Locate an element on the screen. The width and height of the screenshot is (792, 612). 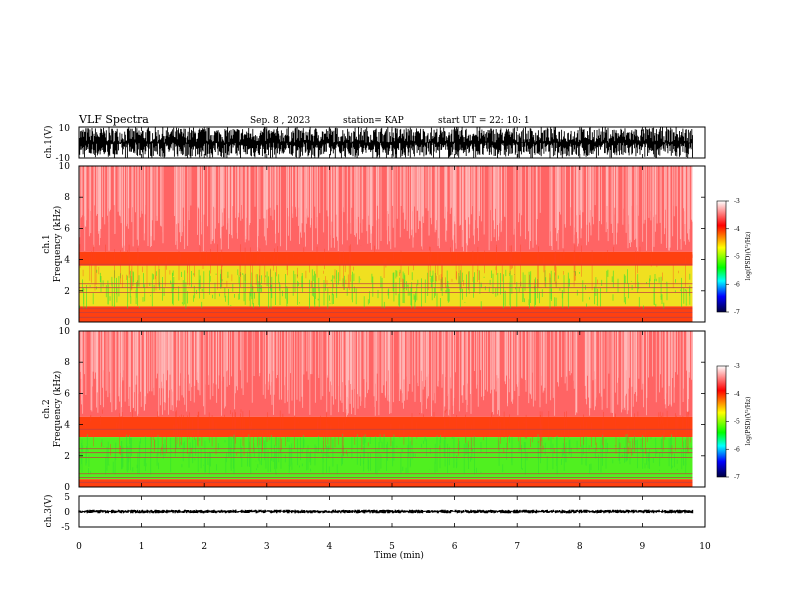
figure-title: VLF Spectra is located at coordinates (113, 119).